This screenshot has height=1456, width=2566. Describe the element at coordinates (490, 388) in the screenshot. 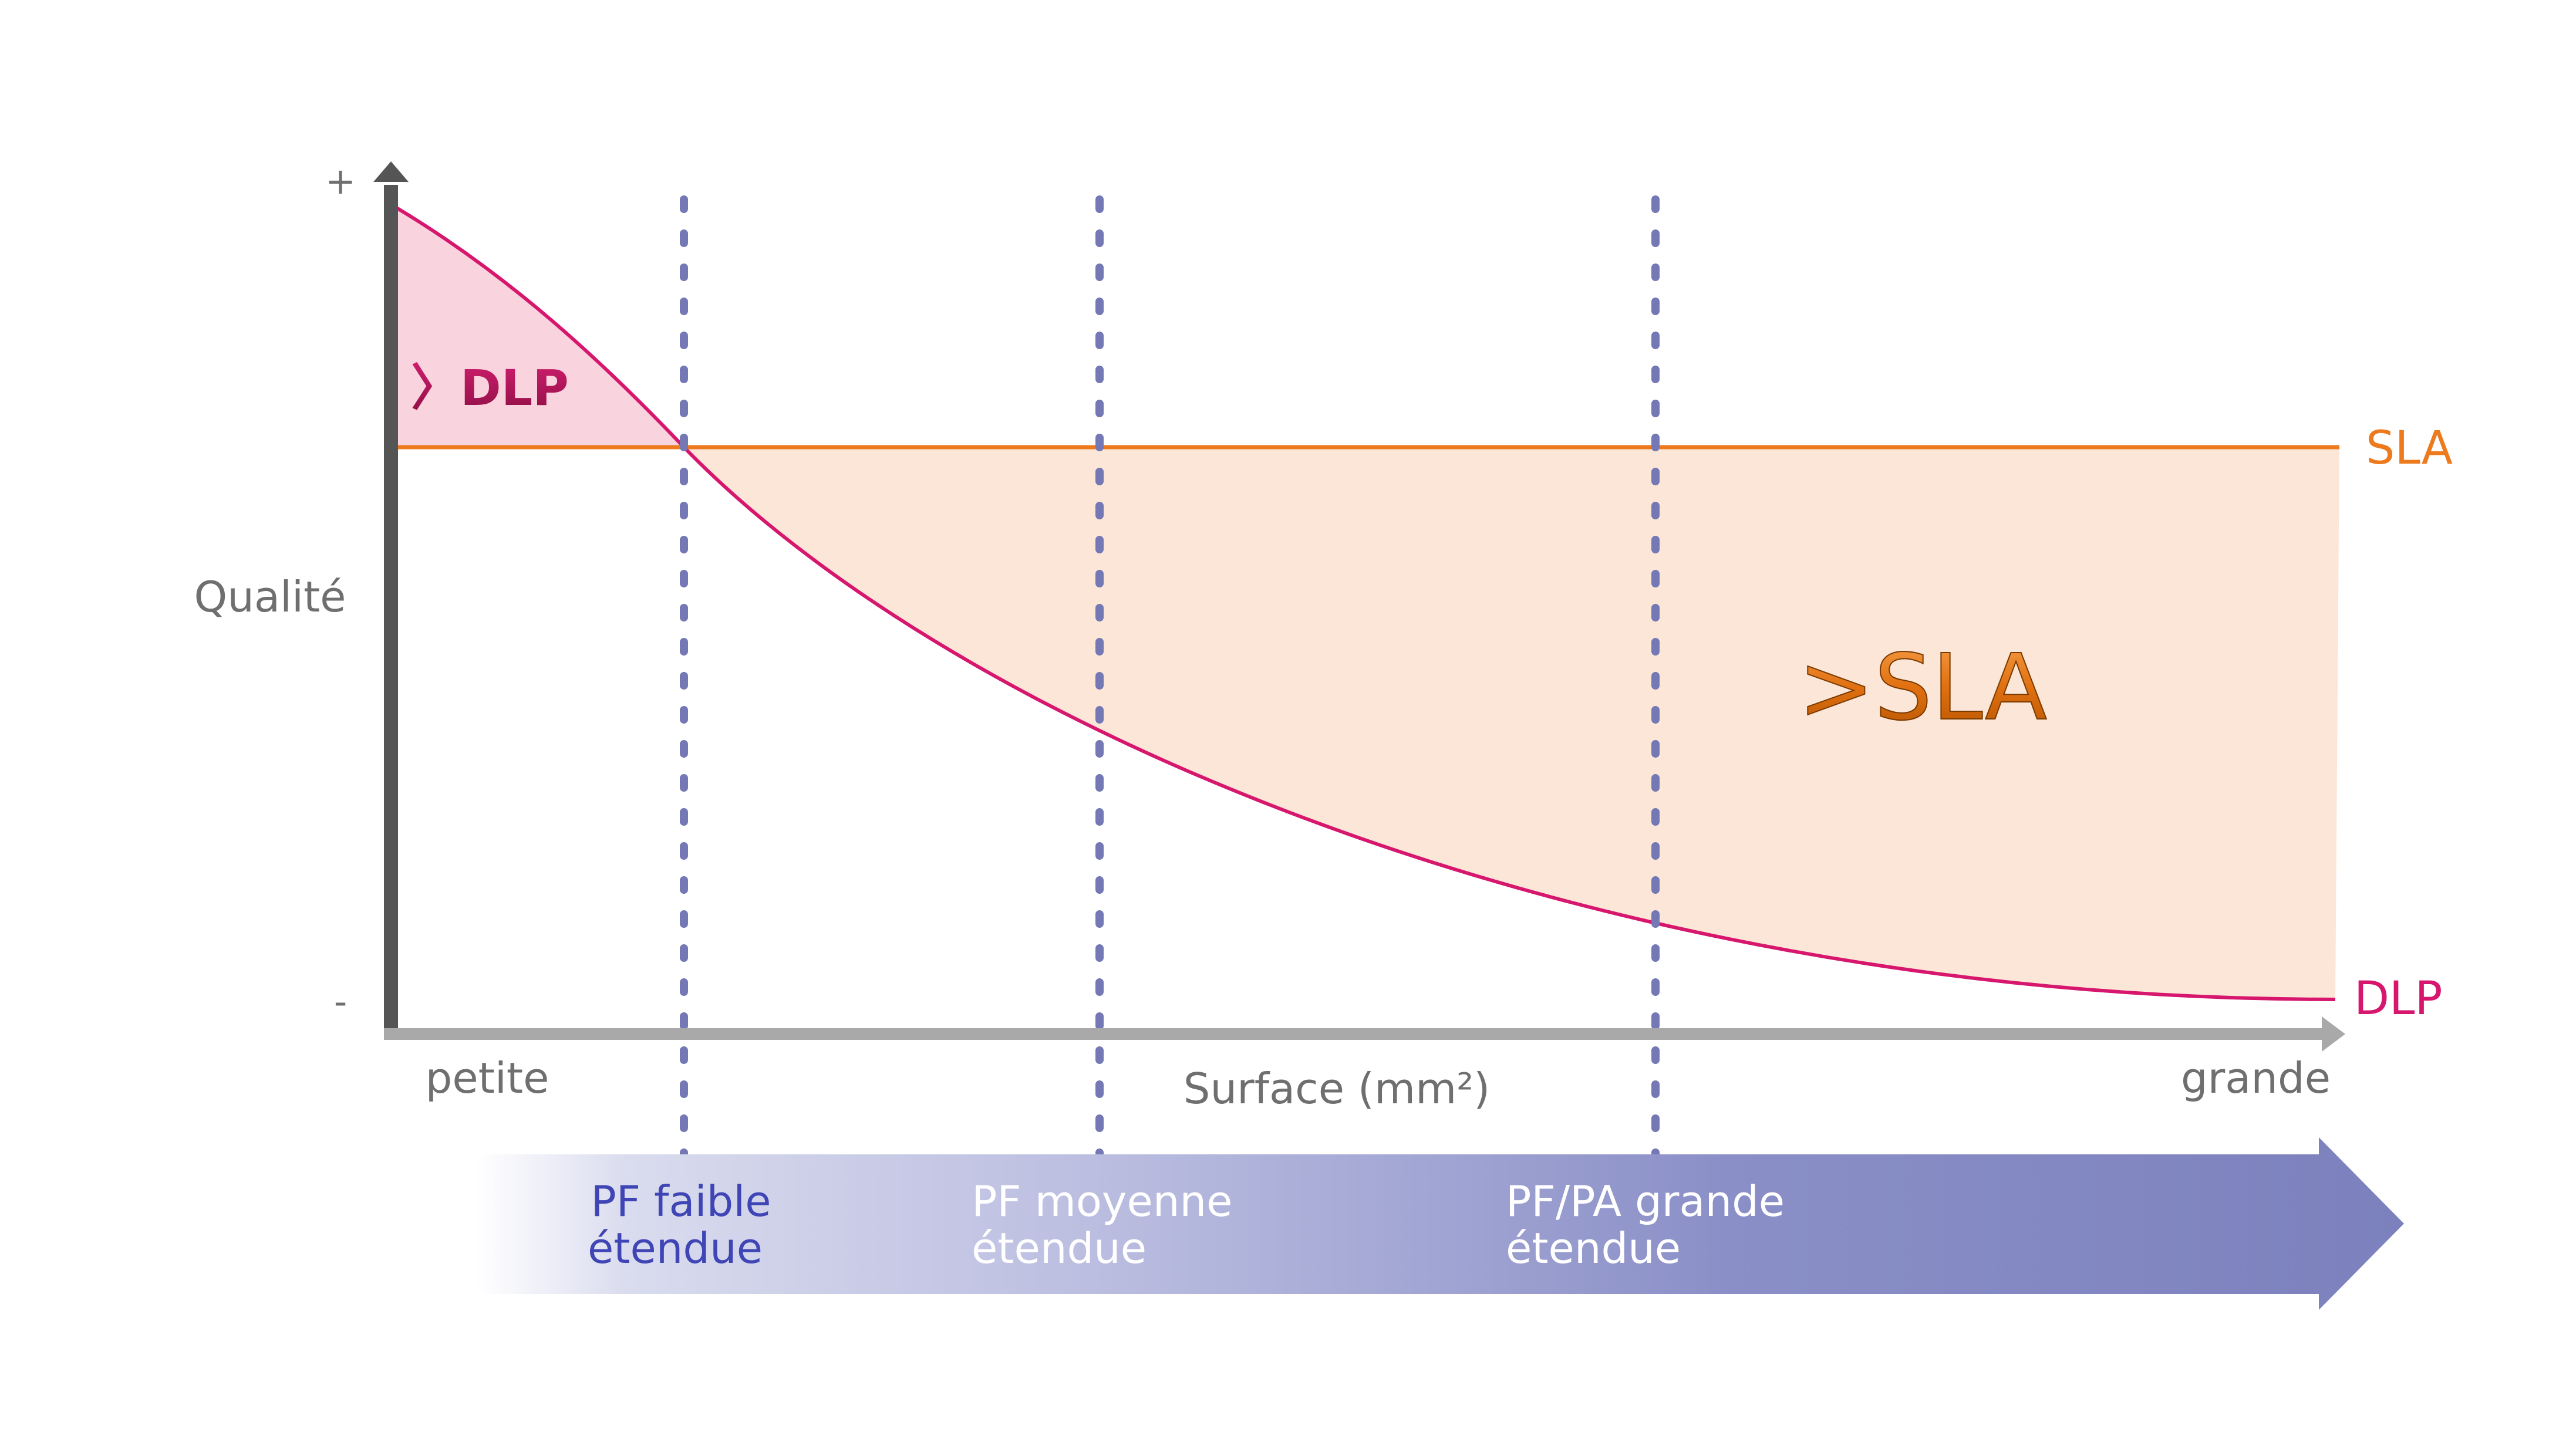

I see `dlp-region-label: 〉DLP` at that location.